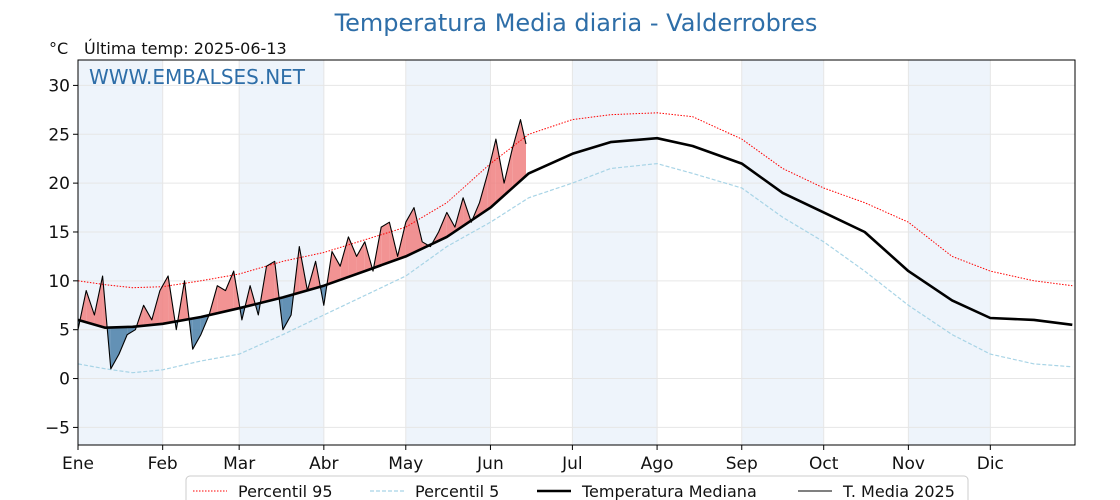 The height and width of the screenshot is (500, 1120). Describe the element at coordinates (742, 464) in the screenshot. I see `x-tick-label: Sep` at that location.